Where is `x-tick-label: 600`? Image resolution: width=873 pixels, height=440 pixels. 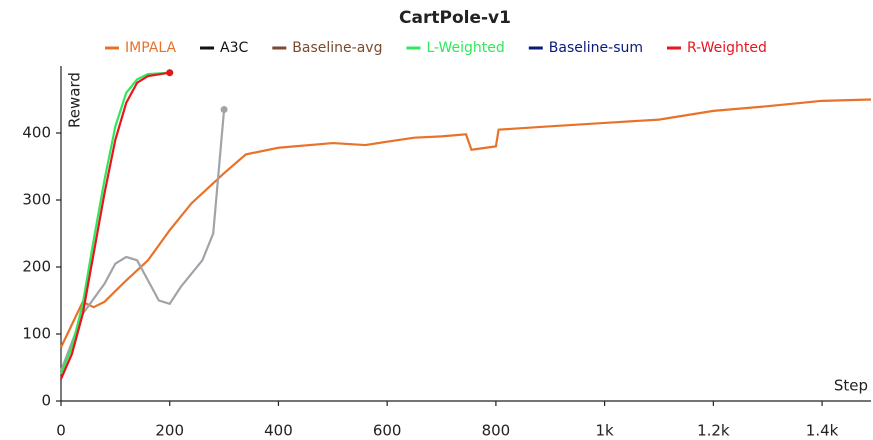
x-tick-label: 600 is located at coordinates (387, 431).